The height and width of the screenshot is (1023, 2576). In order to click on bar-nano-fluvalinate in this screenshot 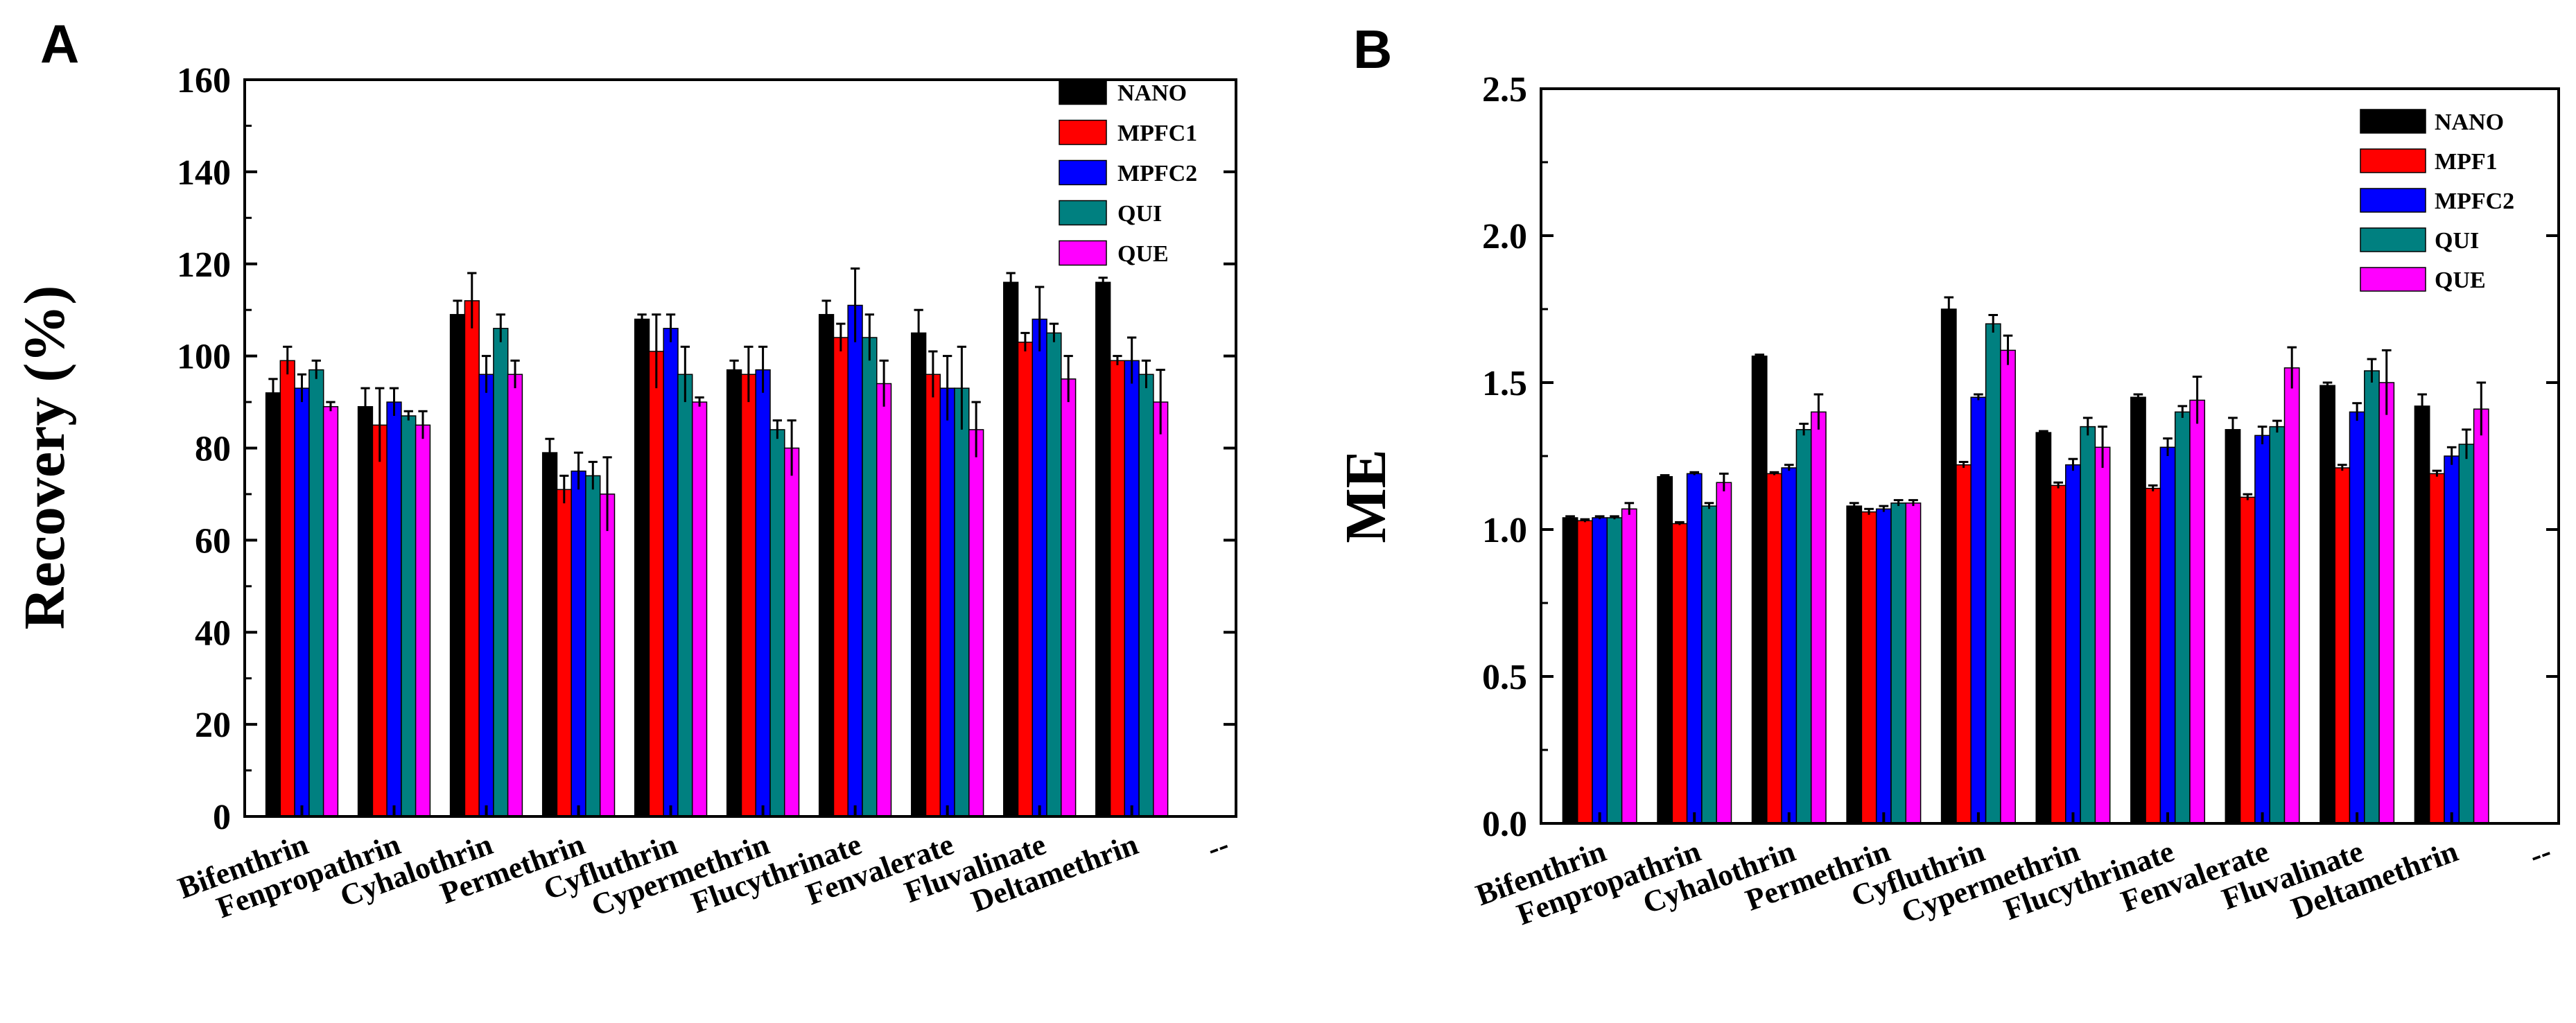, I will do `click(1011, 549)`.